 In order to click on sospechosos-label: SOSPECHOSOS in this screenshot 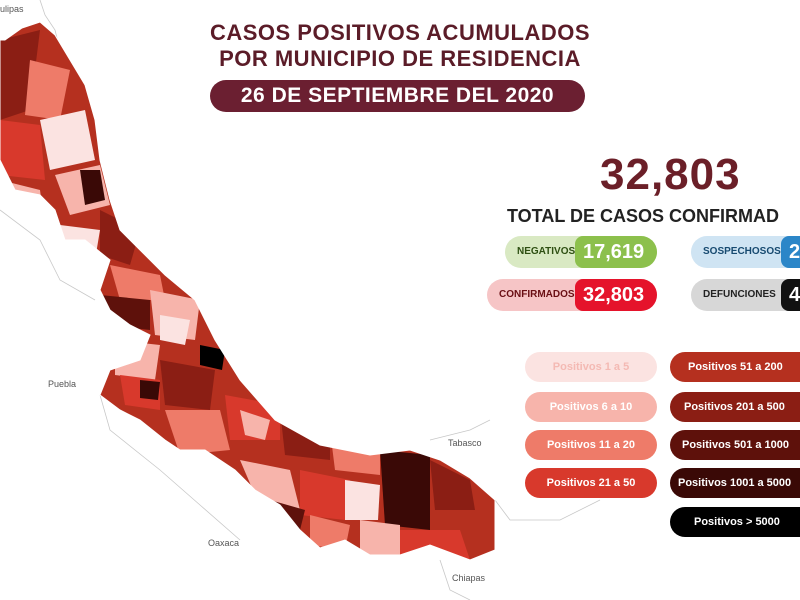, I will do `click(742, 251)`.